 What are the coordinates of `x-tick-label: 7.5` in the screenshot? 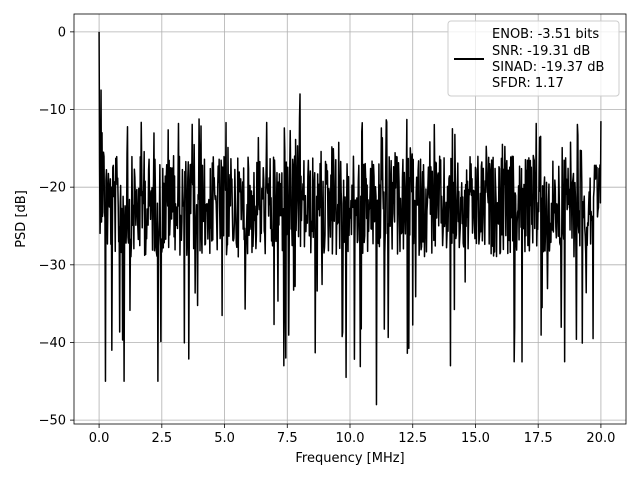 It's located at (287, 438).